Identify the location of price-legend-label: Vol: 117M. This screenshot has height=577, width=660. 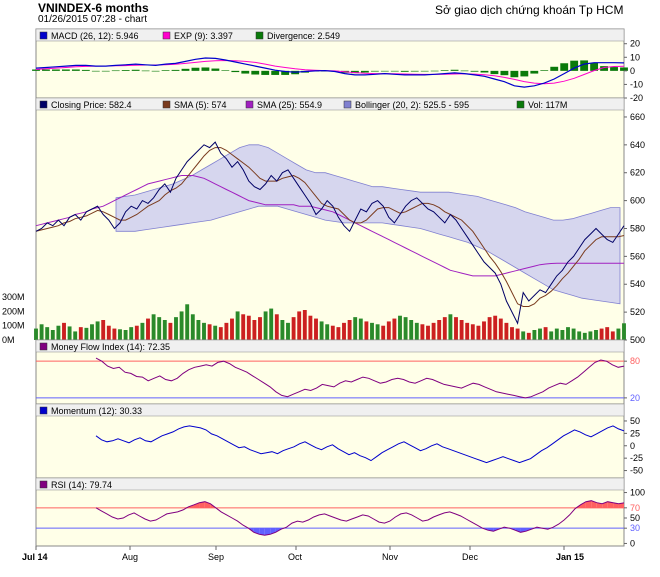
(547, 105).